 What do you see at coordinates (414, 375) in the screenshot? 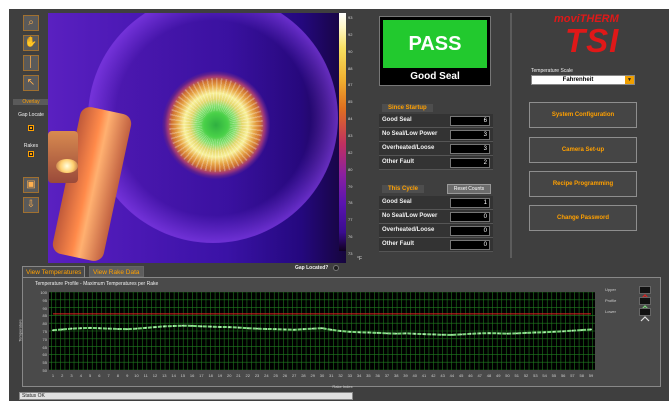
I see `x-tick-label: 40` at bounding box center [414, 375].